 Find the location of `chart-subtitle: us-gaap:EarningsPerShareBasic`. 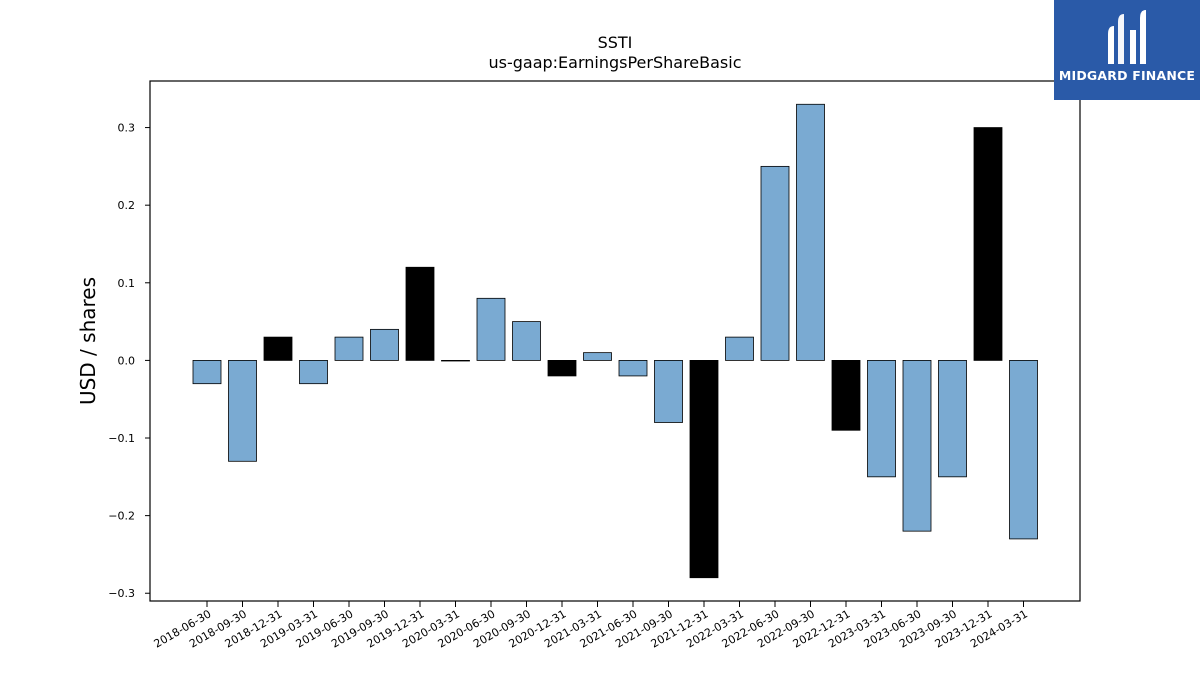

chart-subtitle: us-gaap:EarningsPerShareBasic is located at coordinates (614, 62).